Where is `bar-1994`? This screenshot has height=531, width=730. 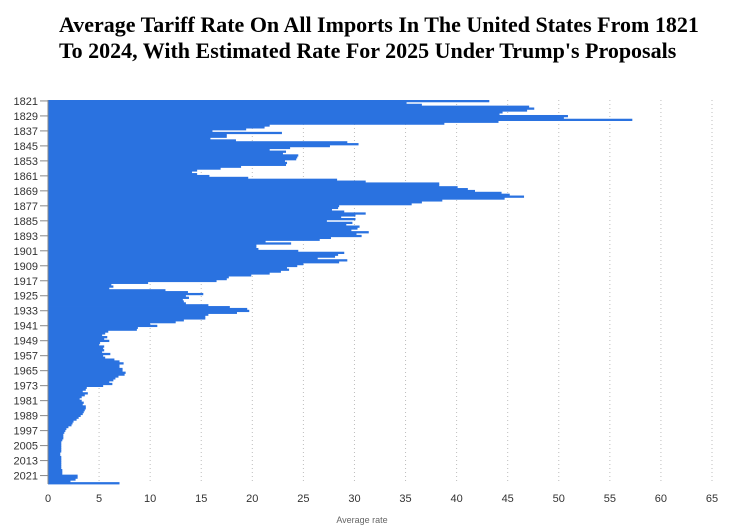
bar-1994 is located at coordinates (60, 425).